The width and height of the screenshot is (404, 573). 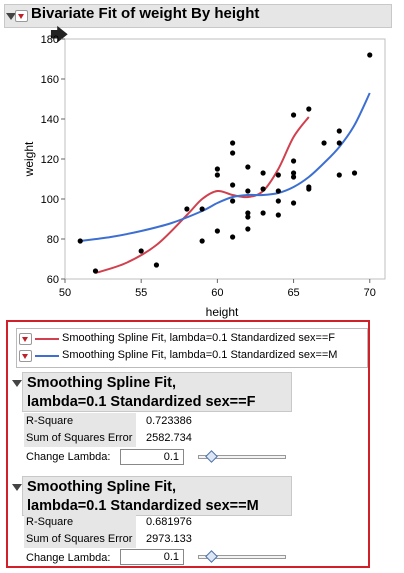 What do you see at coordinates (141, 402) in the screenshot?
I see `fit-title-line2: lambda=0.1 Standardized sex==F` at bounding box center [141, 402].